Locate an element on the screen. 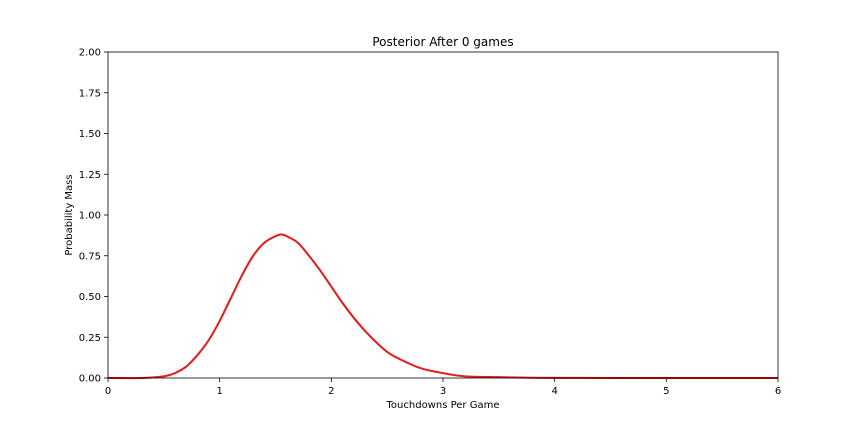 The image size is (864, 432). chart-title: Posterior After 0 games is located at coordinates (442, 42).